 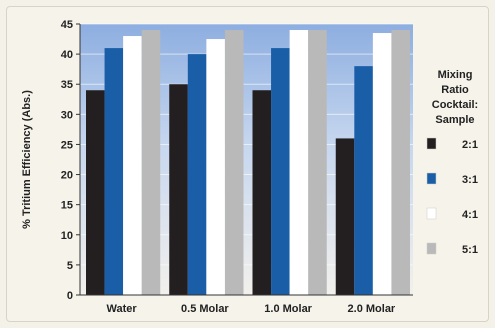 What do you see at coordinates (67, 145) in the screenshot?
I see `y-tick-label: 25` at bounding box center [67, 145].